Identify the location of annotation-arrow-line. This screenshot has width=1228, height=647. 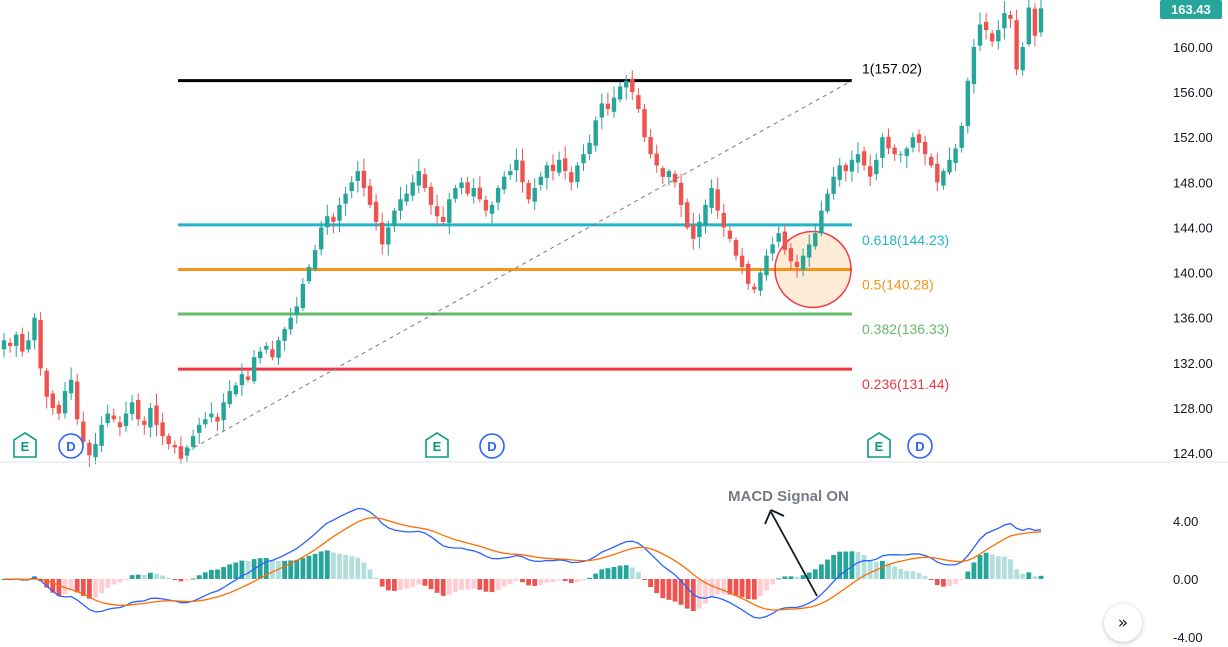
(794, 554).